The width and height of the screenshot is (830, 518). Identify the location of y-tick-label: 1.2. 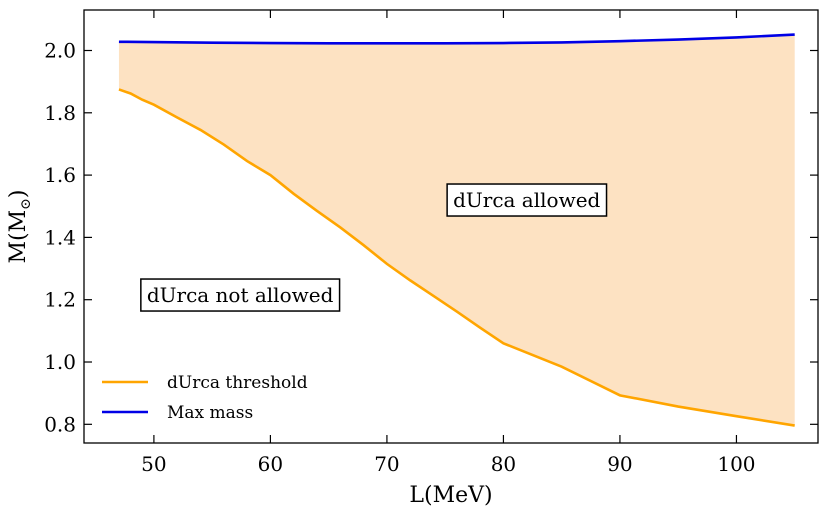
(60, 300).